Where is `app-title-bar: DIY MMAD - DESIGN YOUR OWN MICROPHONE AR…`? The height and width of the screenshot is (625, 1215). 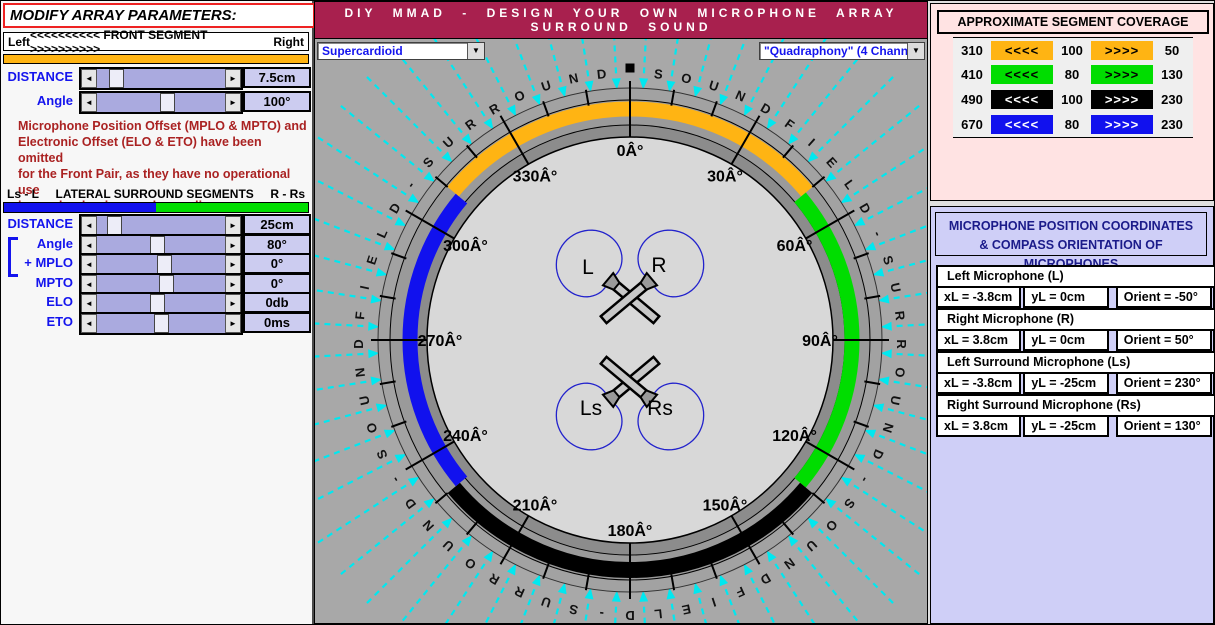 app-title-bar: DIY MMAD - DESIGN YOUR OWN MICROPHONE AR… is located at coordinates (621, 20).